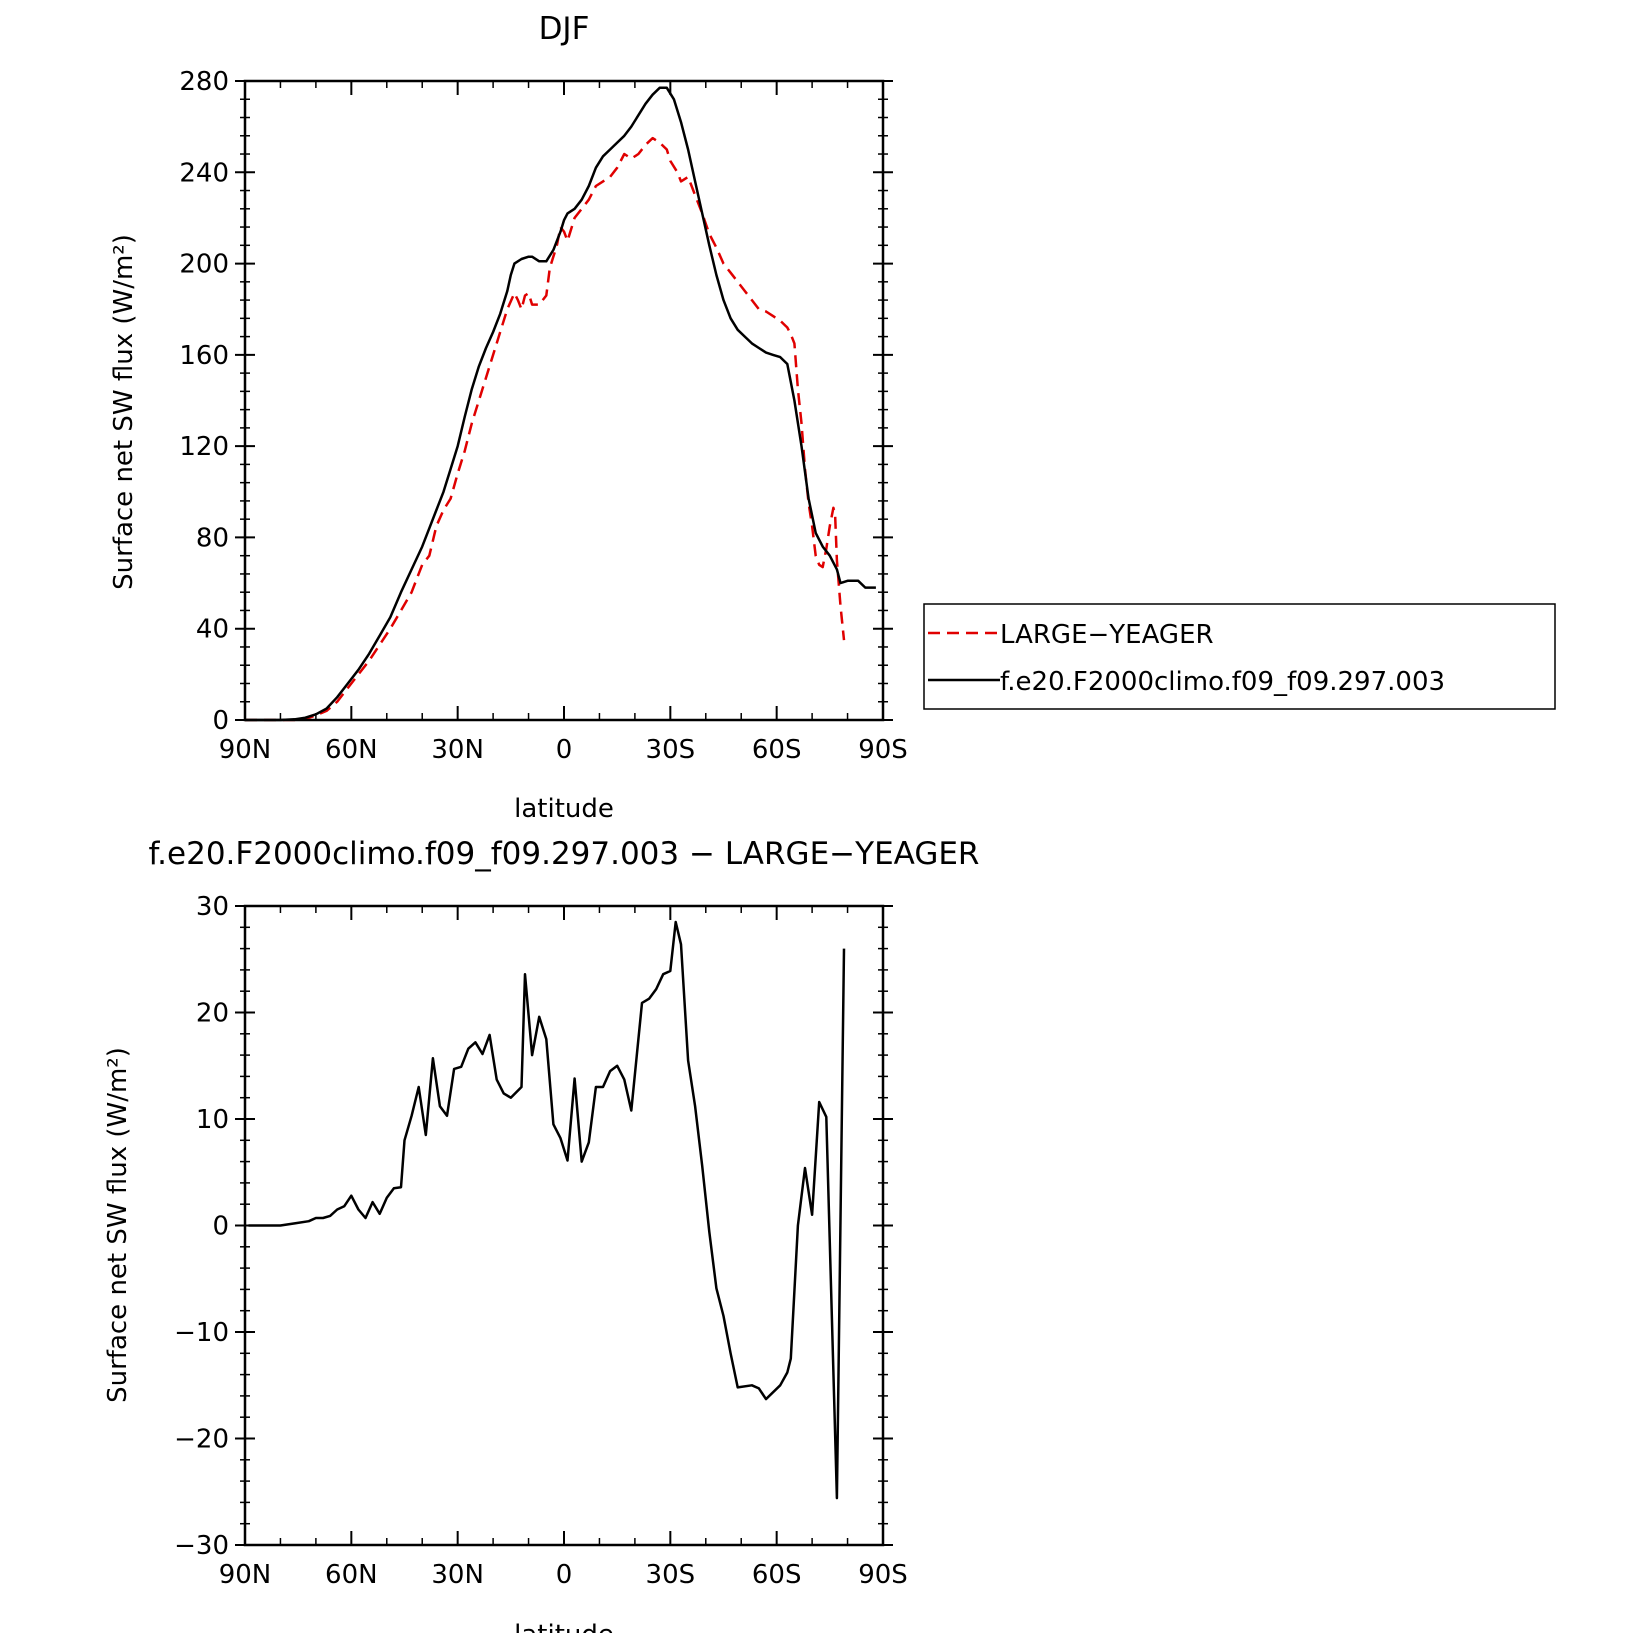 This screenshot has width=1638, height=1633. Describe the element at coordinates (564, 809) in the screenshot. I see `top-x-axis-label: latitude` at that location.